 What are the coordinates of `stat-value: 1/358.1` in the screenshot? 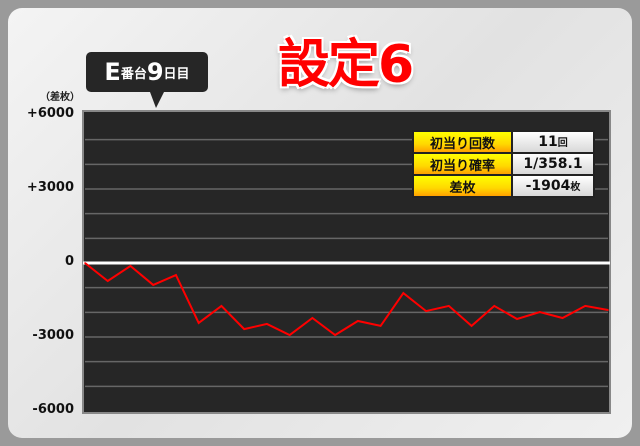 It's located at (553, 164).